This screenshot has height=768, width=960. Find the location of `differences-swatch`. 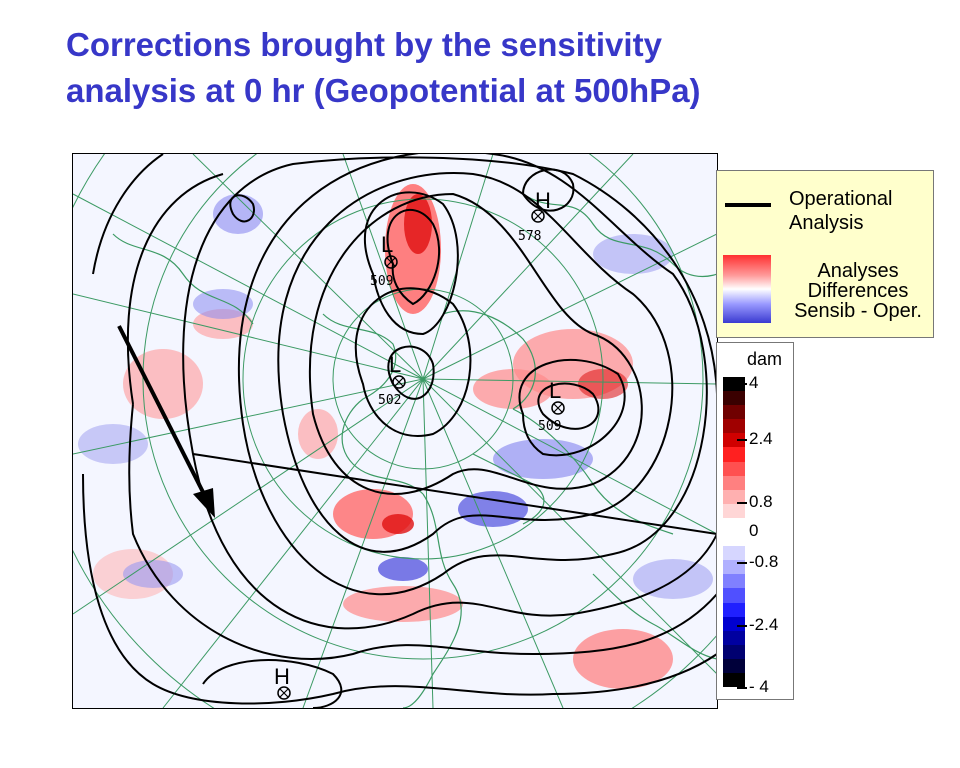

differences-swatch is located at coordinates (747, 289).